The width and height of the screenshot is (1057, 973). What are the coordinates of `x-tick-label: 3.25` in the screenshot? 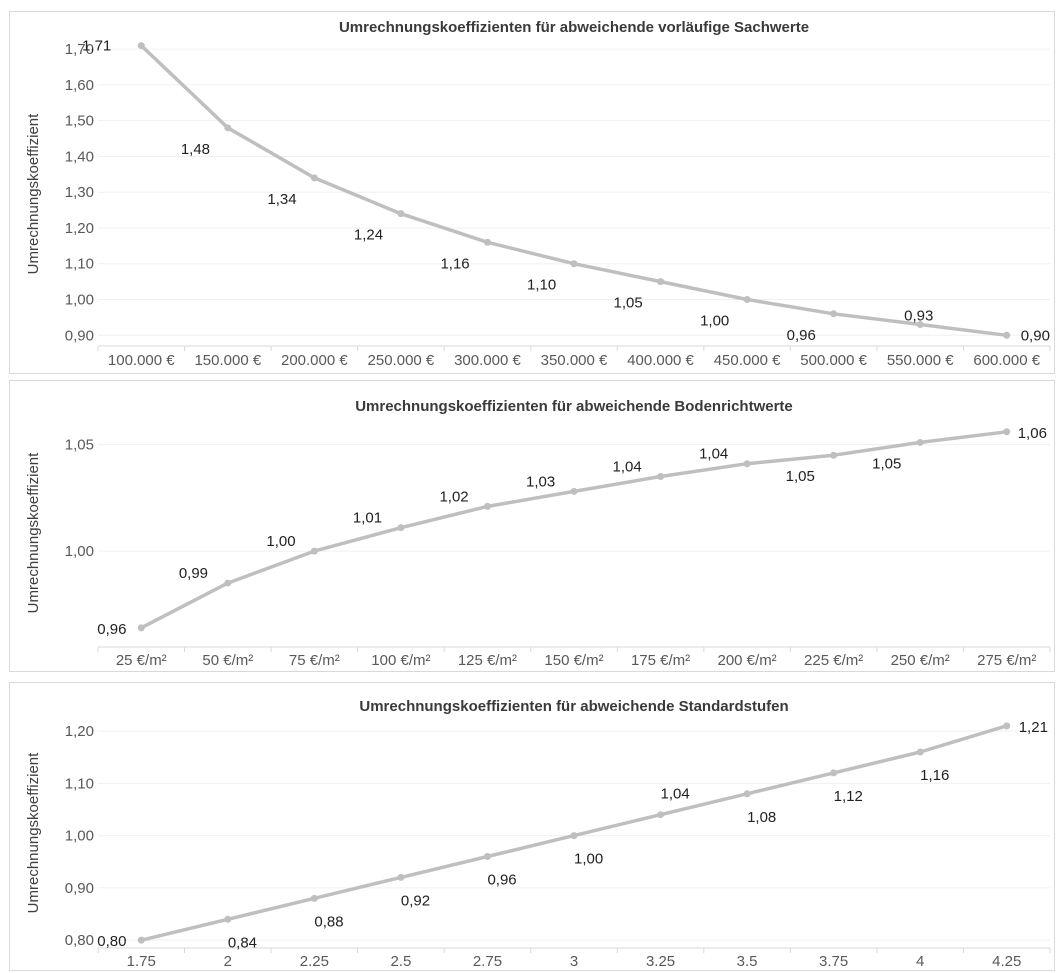 It's located at (660, 961).